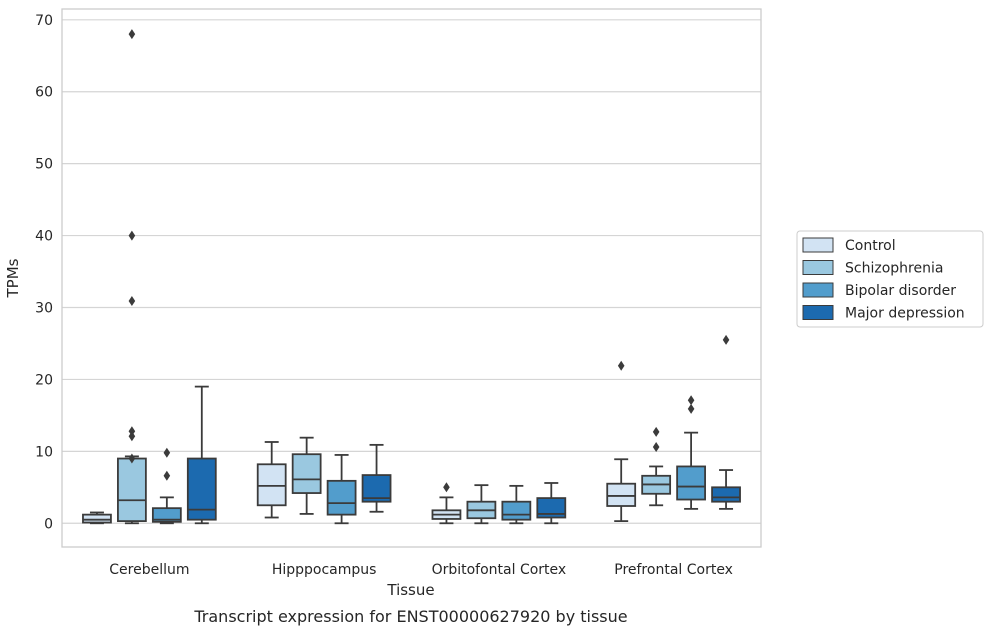 This screenshot has height=634, width=993. What do you see at coordinates (900, 291) in the screenshot?
I see `legend-label: Bipolar disorder` at bounding box center [900, 291].